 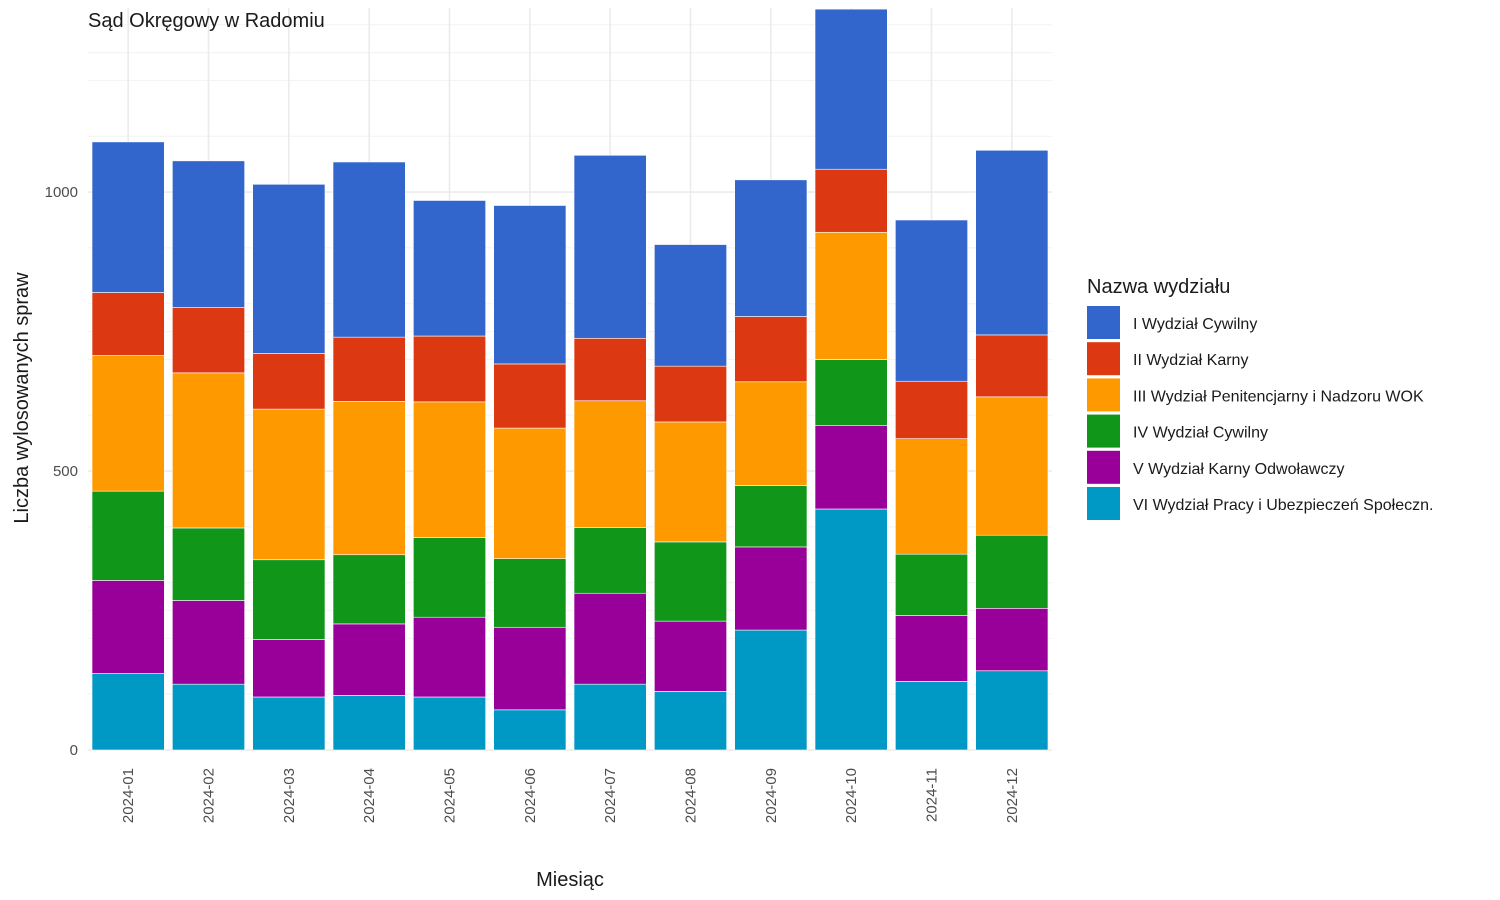 What do you see at coordinates (74, 750) in the screenshot?
I see `y-tick-label: 0` at bounding box center [74, 750].